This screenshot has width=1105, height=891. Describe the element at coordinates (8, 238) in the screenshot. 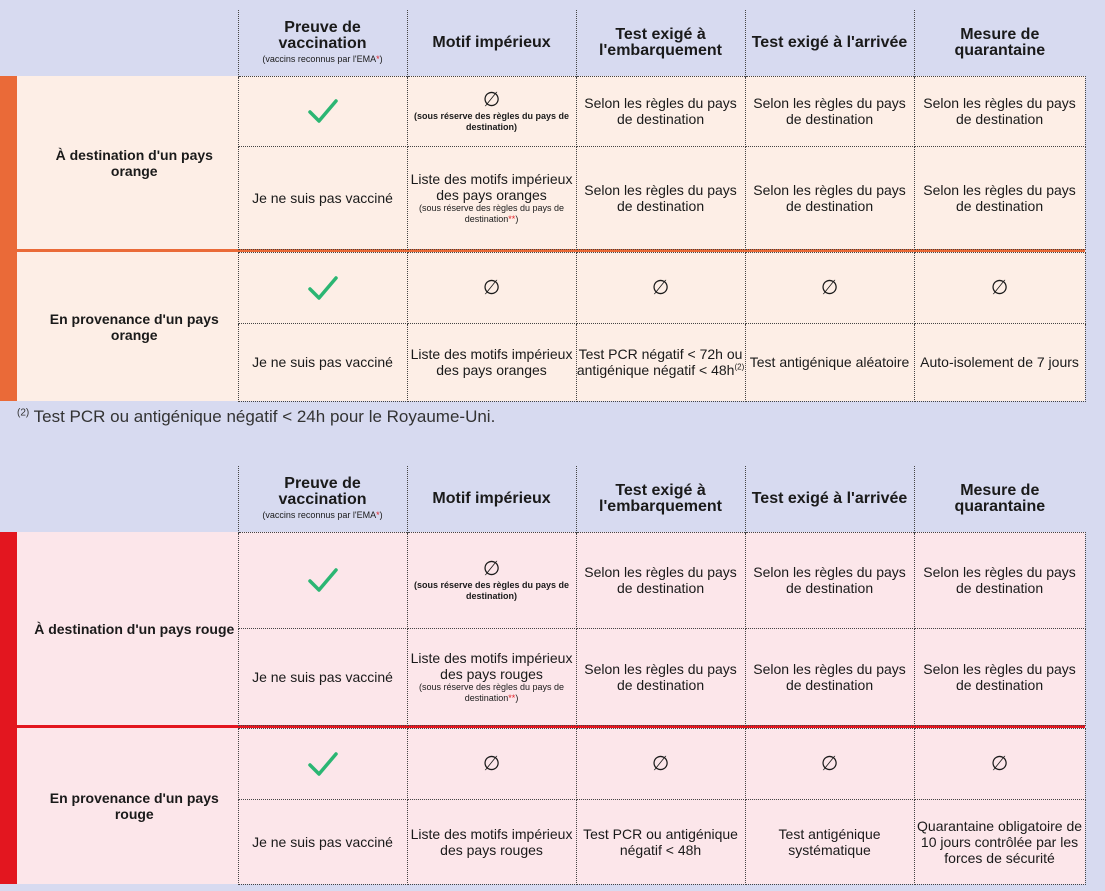

I see `orange-color-bar` at that location.